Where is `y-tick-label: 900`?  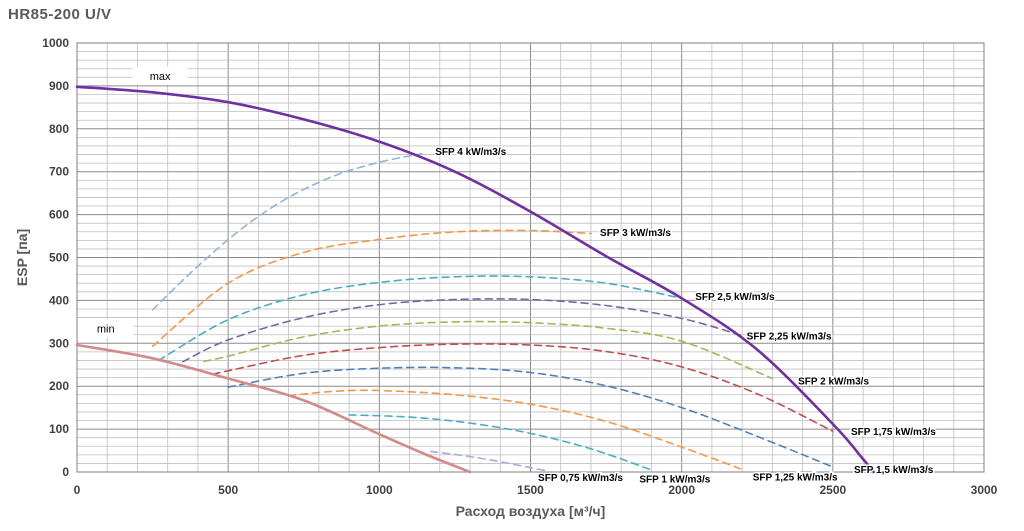 y-tick-label: 900 is located at coordinates (59, 86).